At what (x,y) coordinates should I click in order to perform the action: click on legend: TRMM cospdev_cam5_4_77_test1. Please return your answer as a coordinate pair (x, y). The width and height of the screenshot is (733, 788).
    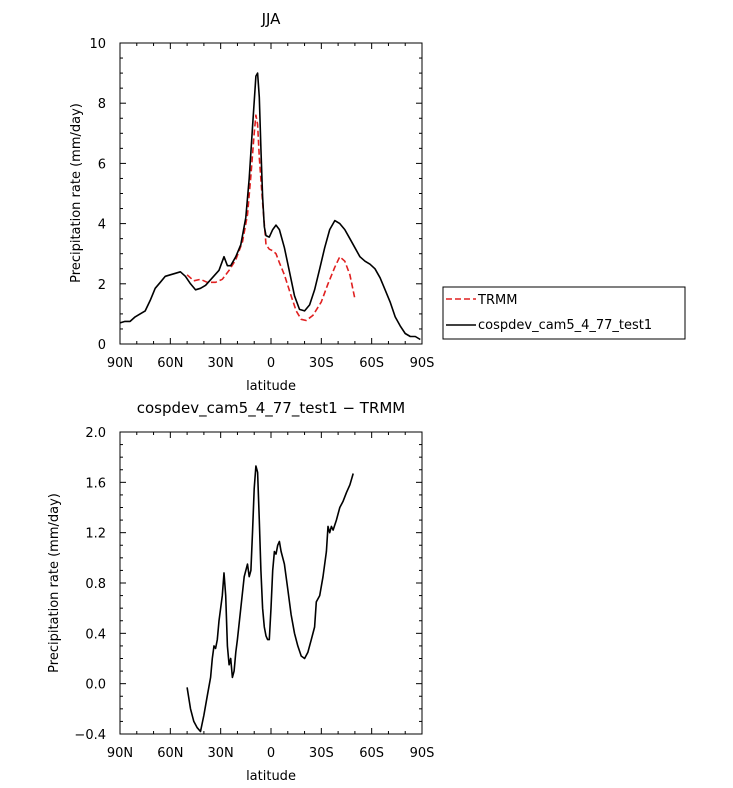
    Looking at the image, I should click on (564, 313).